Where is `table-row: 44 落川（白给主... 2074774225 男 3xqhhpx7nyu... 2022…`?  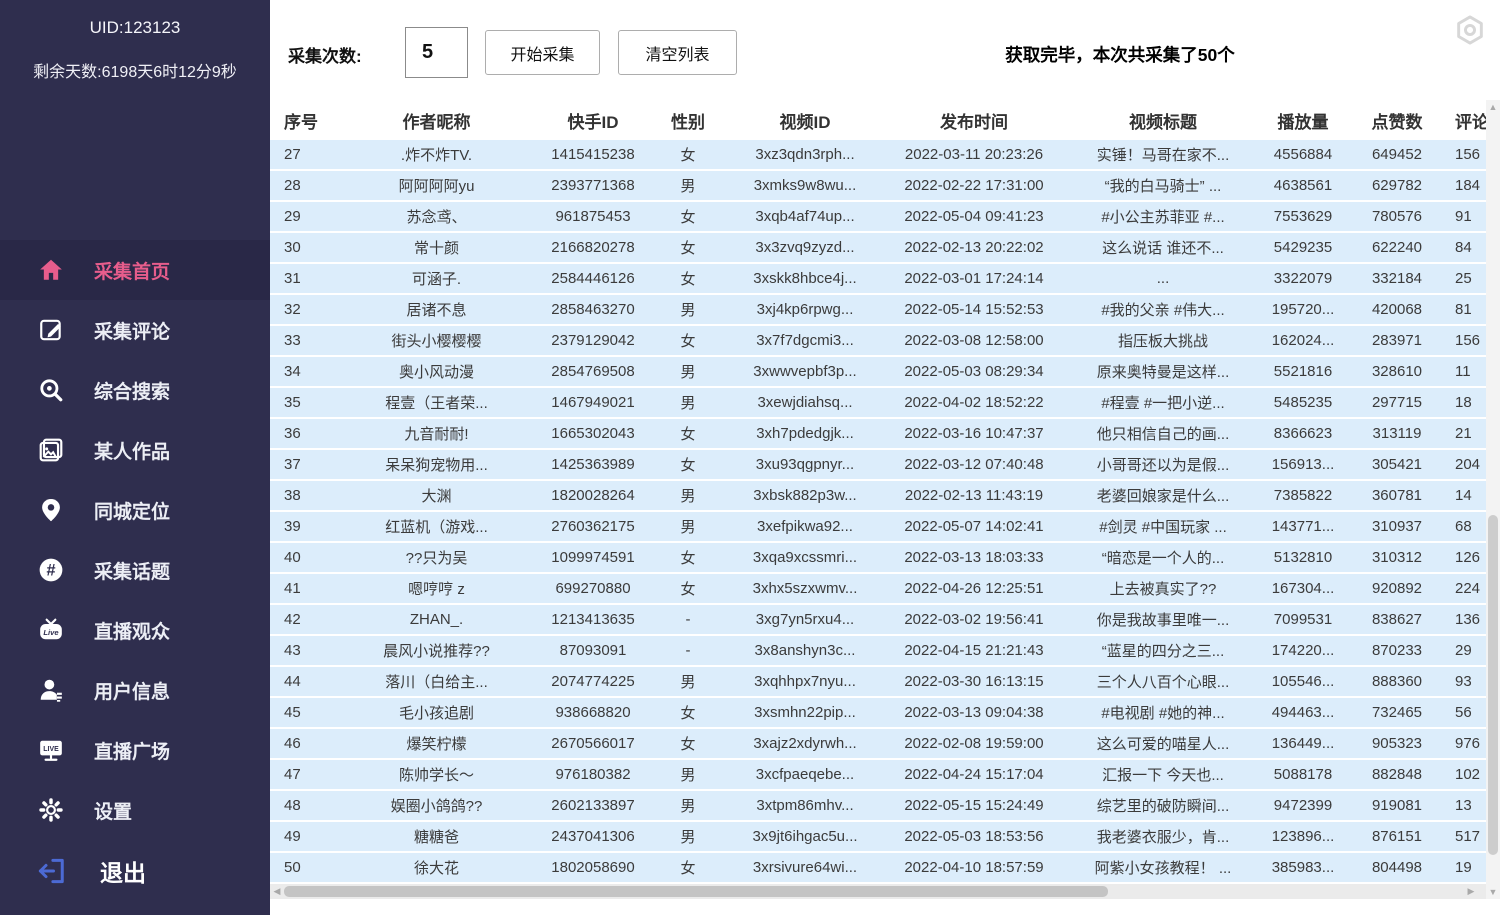 table-row: 44 落川（白给主... 2074774225 男 3xqhhpx7nyu... 2022… is located at coordinates (878, 682).